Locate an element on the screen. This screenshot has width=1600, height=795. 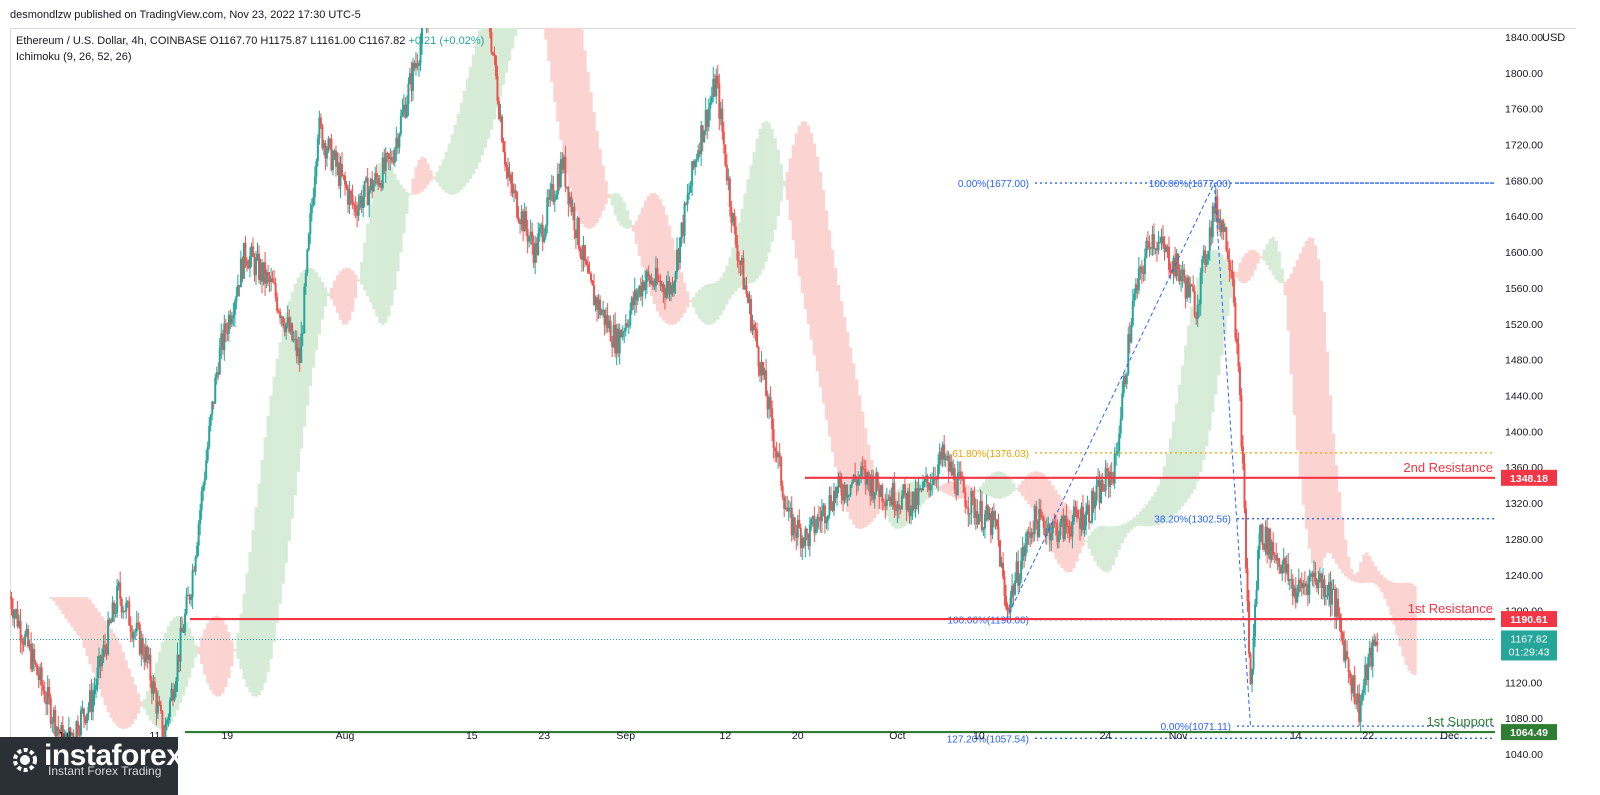
ohlc-open: O1167.70 is located at coordinates (233, 41).